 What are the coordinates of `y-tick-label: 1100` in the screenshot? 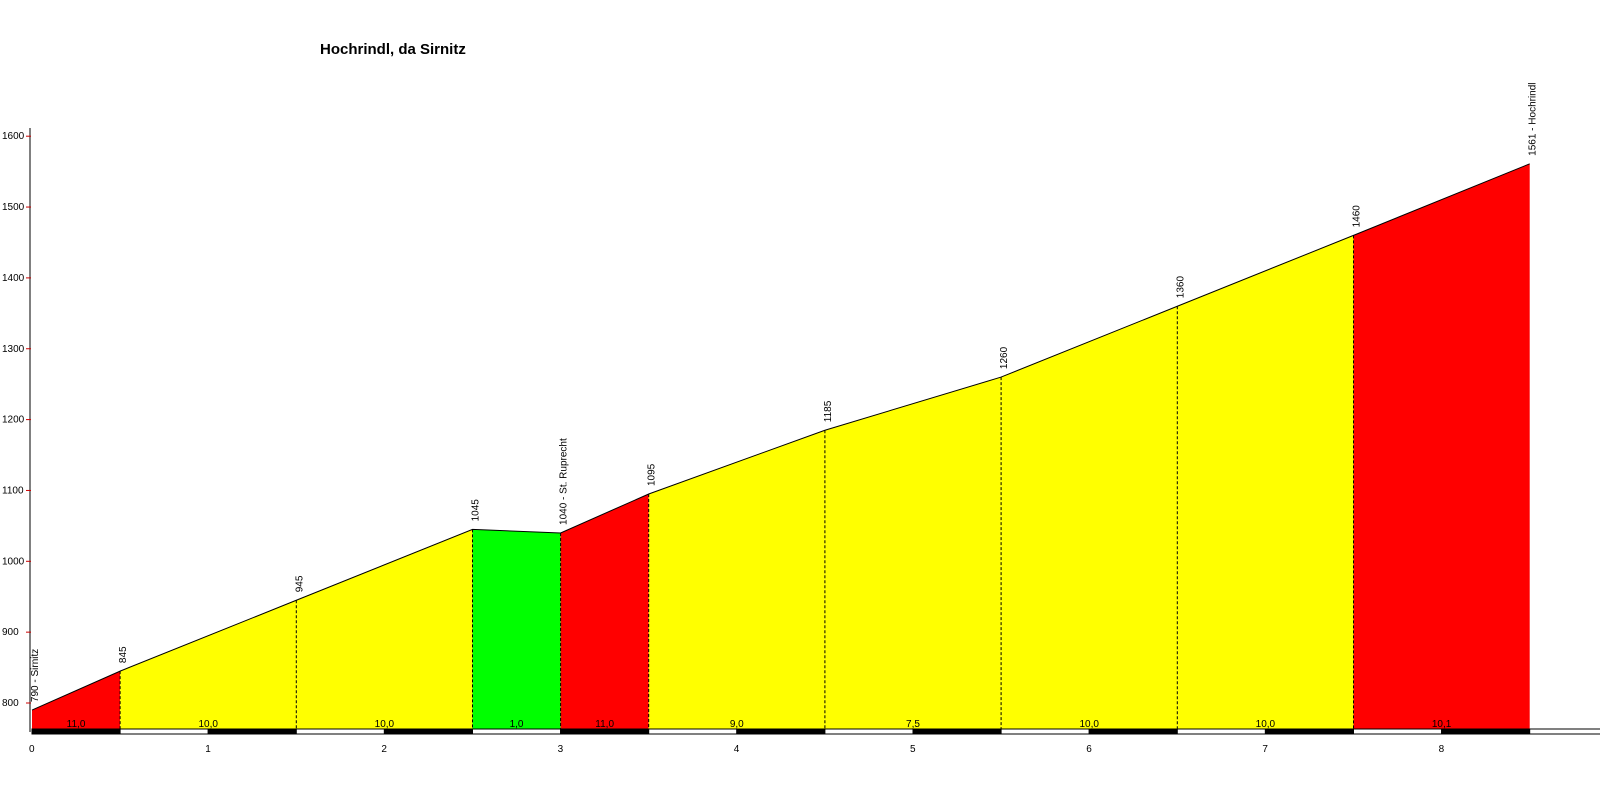 It's located at (13, 490).